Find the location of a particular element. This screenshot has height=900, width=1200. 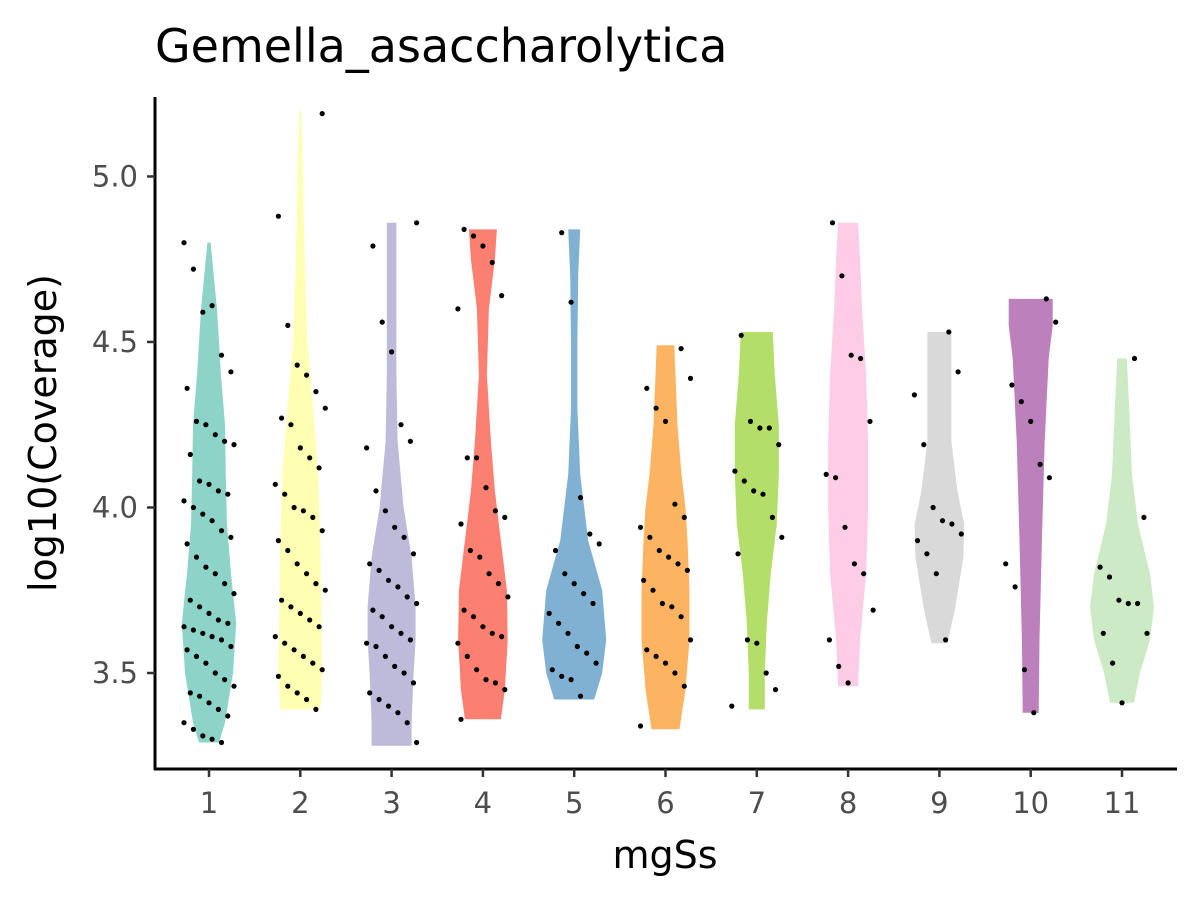

x-tick-label: 10 is located at coordinates (1030, 803).